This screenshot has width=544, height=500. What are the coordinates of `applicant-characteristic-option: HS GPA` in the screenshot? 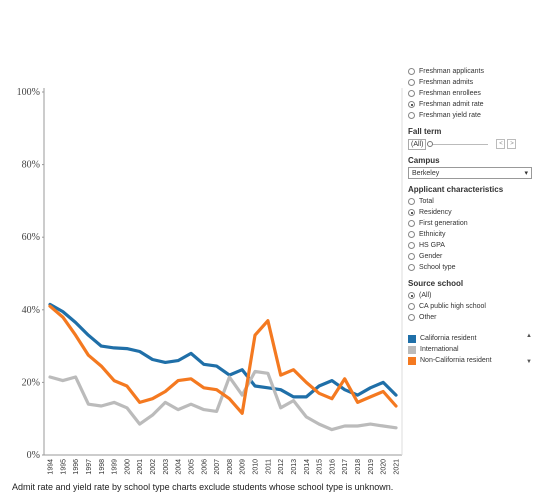 It's located at (473, 245).